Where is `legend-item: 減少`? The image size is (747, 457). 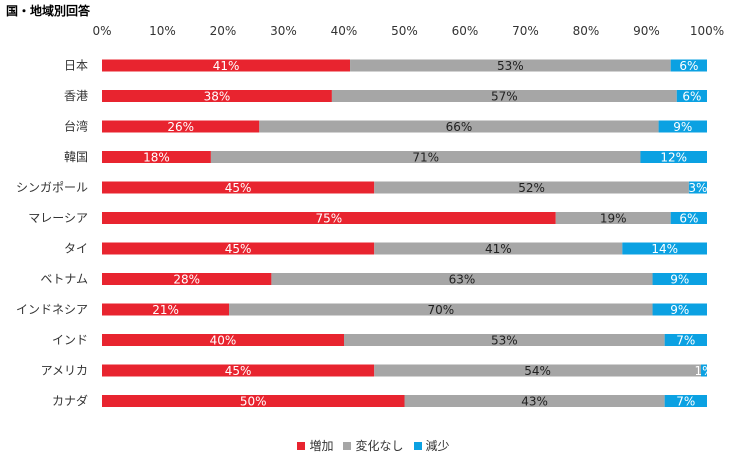 legend-item: 減少 is located at coordinates (431, 445).